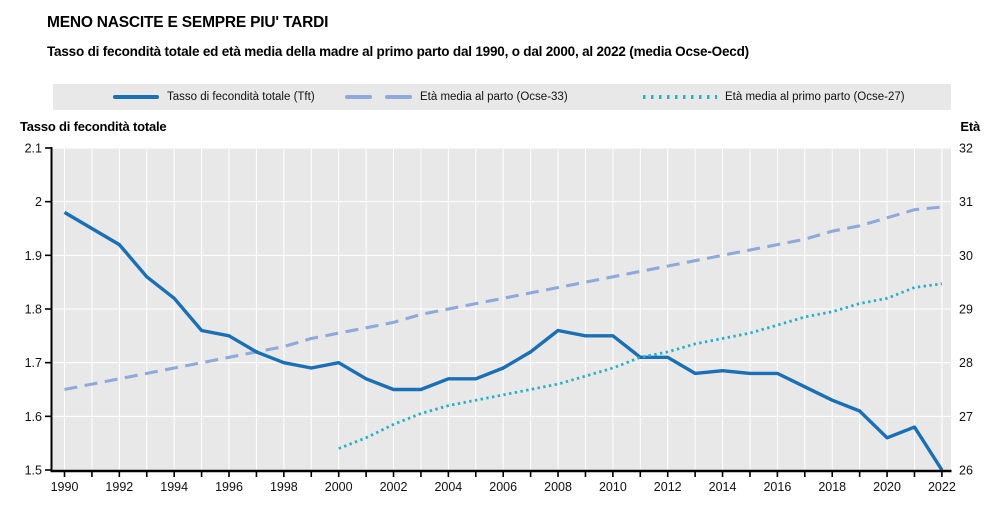 This screenshot has width=994, height=507. What do you see at coordinates (33, 417) in the screenshot?
I see `svg-text: 1.6` at bounding box center [33, 417].